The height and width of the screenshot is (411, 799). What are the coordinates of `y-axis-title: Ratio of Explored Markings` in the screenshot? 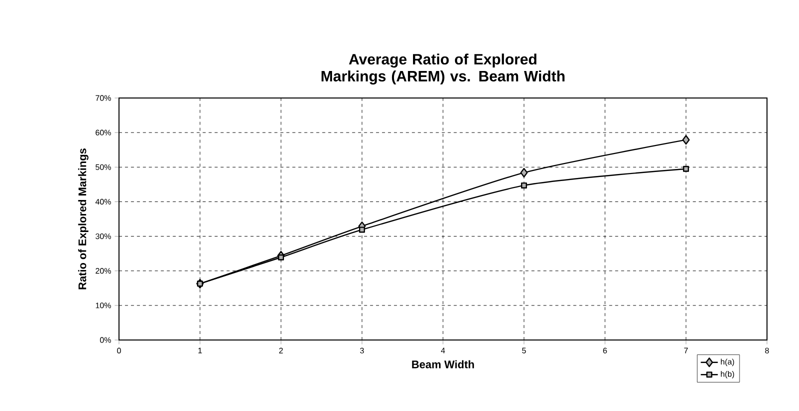 It's located at (83, 219).